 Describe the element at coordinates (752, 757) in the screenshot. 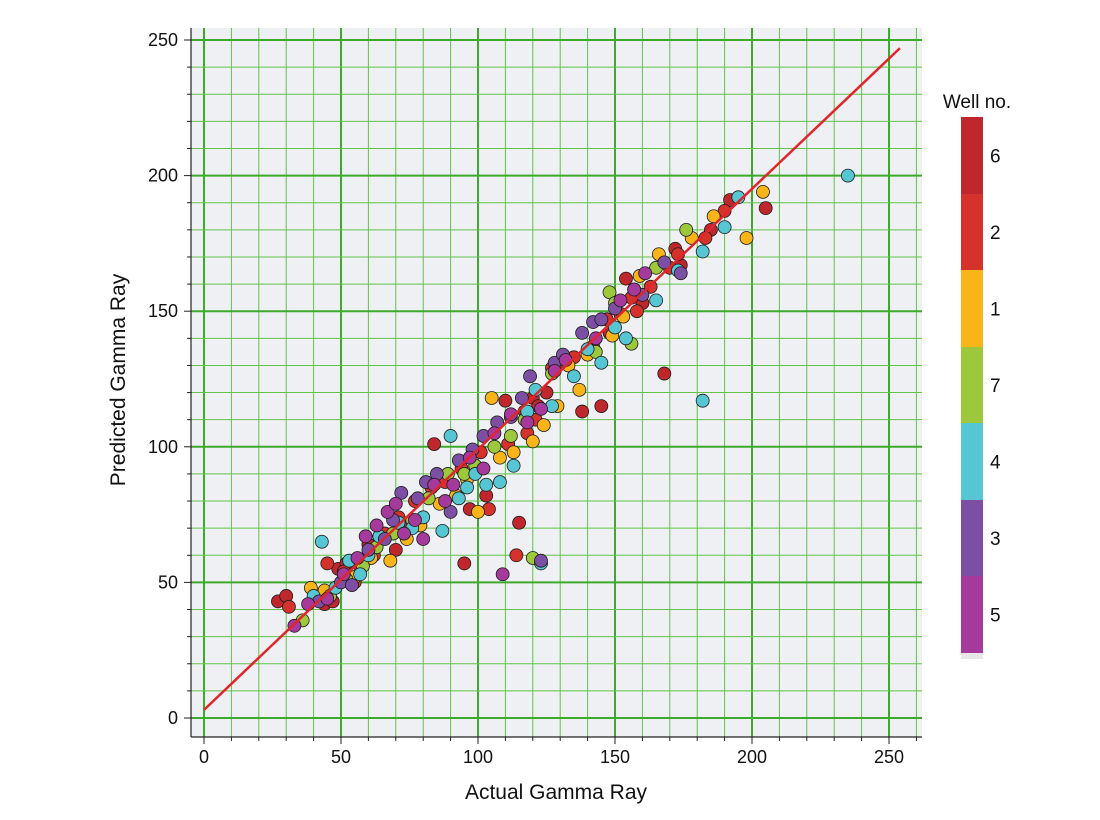

I see `x-tick-label: 200` at that location.